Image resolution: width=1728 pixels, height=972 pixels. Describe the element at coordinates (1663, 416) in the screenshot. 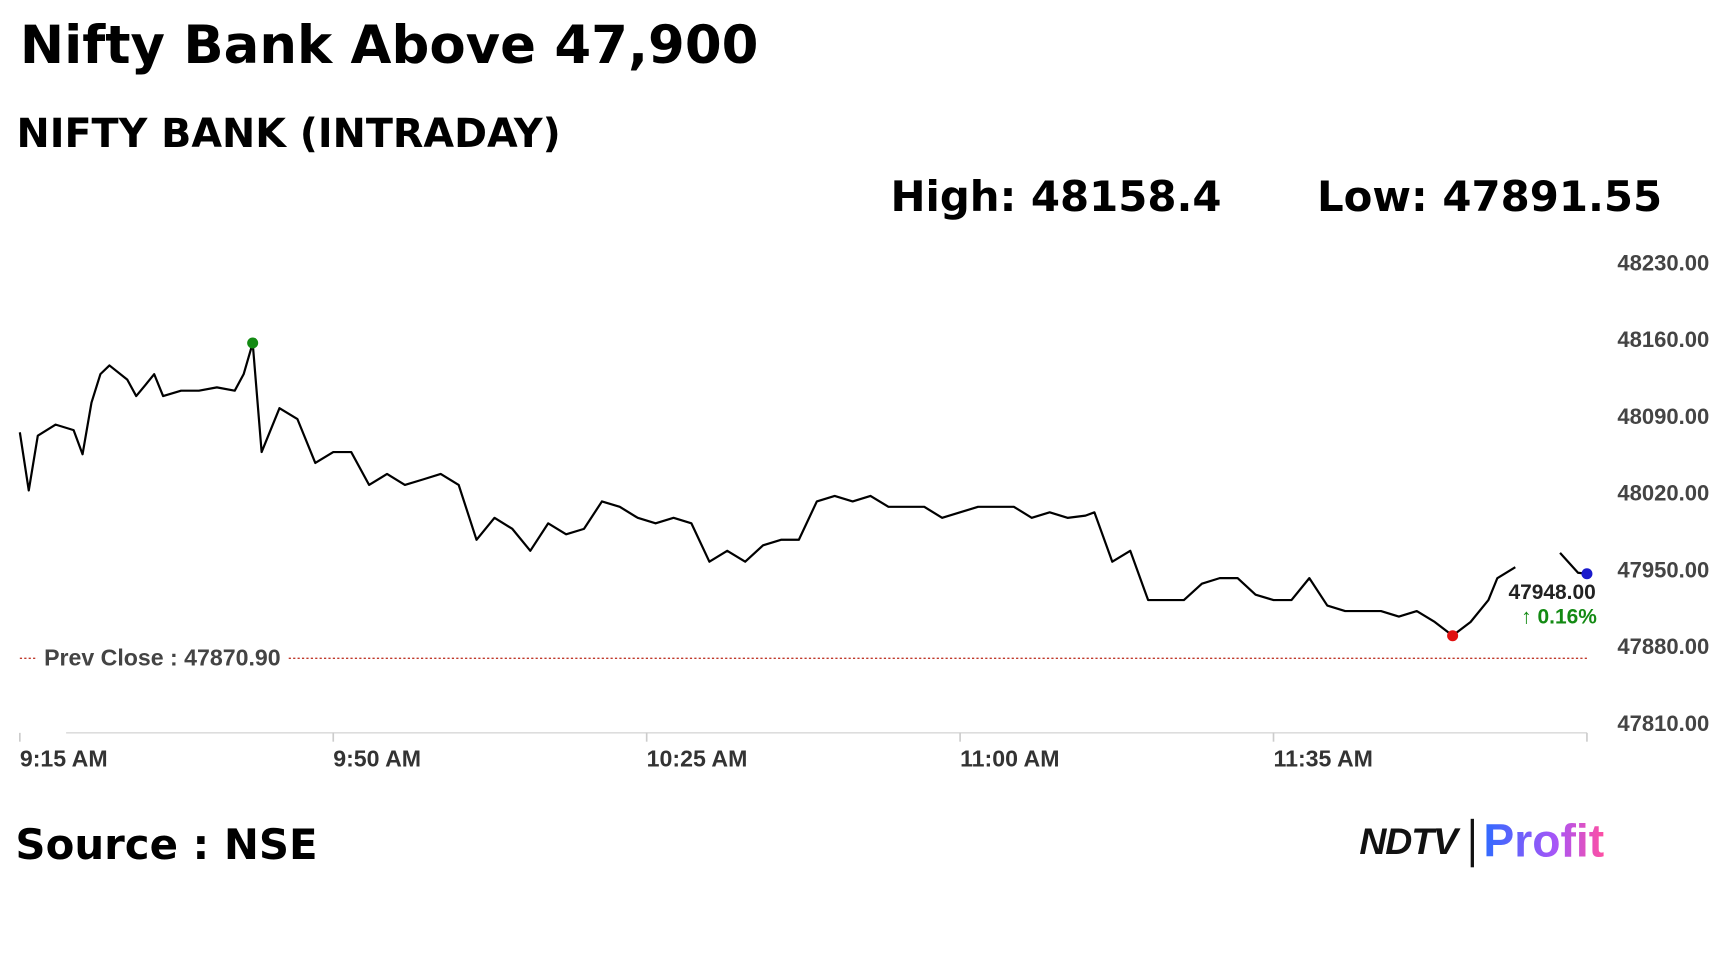

I see `y-tick-label: 48090.00` at that location.